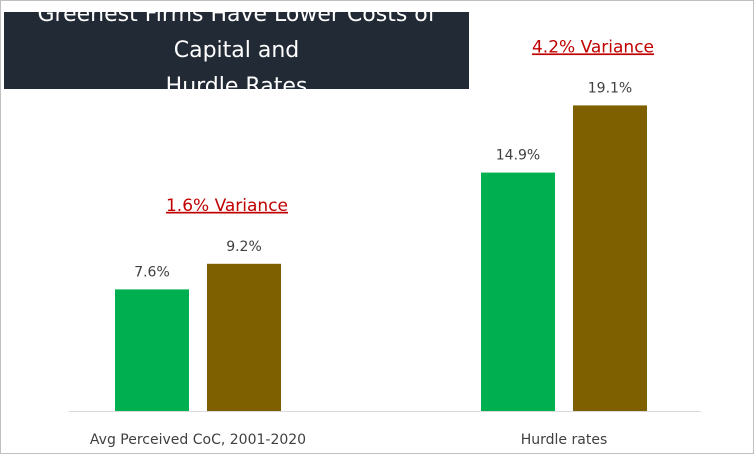  Describe the element at coordinates (227, 206) in the screenshot. I see `variance-annotation-1: 1.6% Variance` at that location.